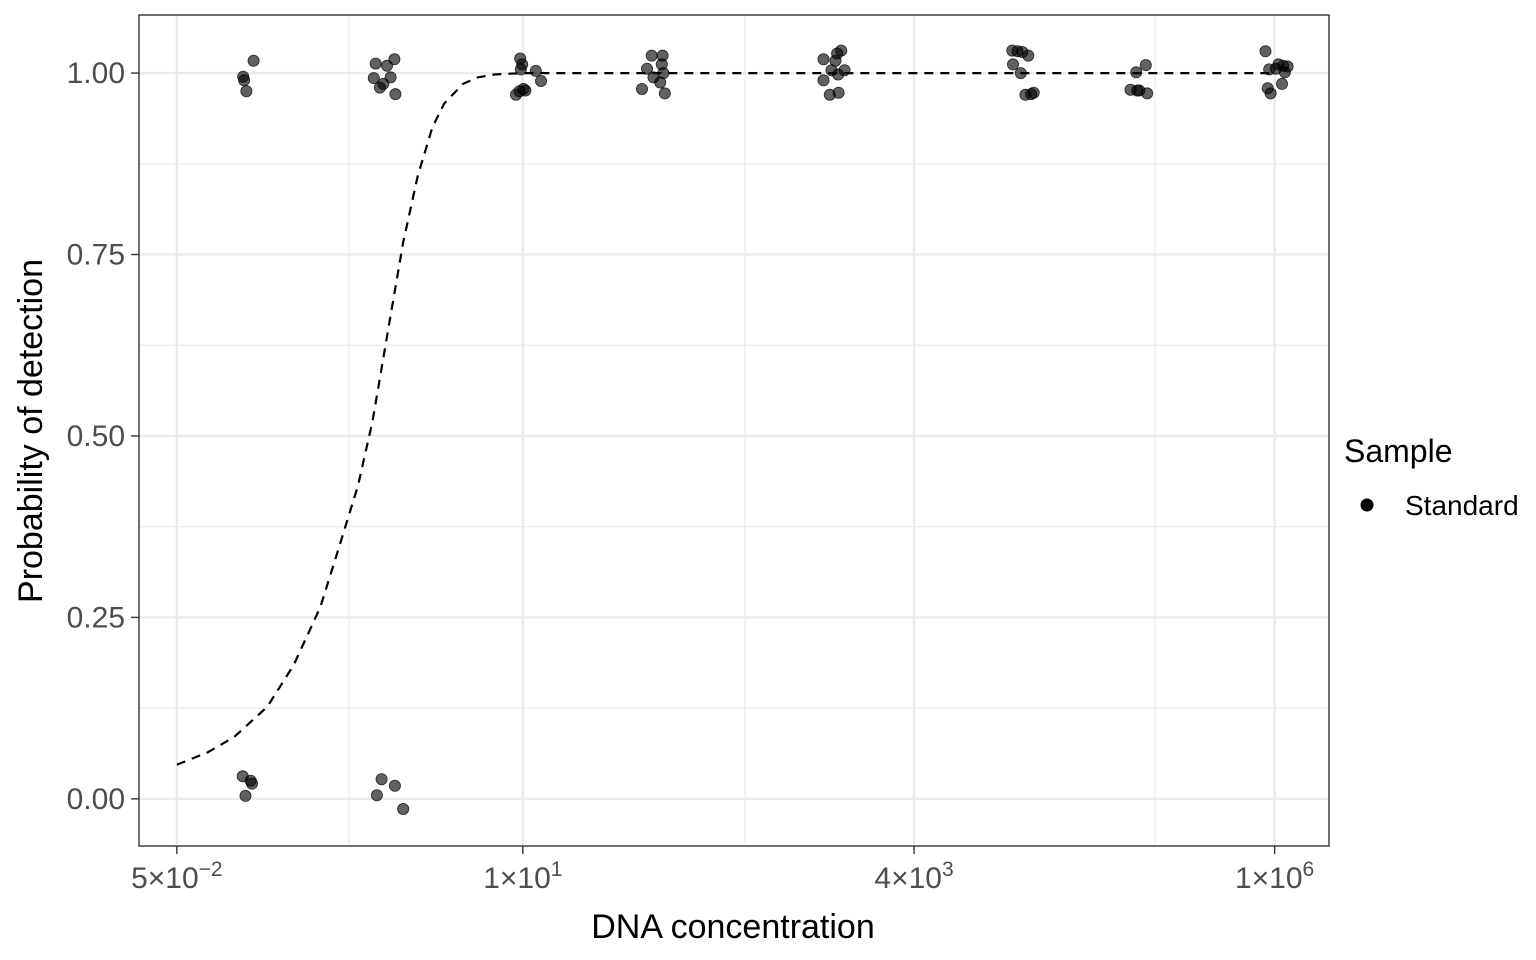 The image size is (1536, 960). I want to click on y-tick-label: 0.50, so click(96, 436).